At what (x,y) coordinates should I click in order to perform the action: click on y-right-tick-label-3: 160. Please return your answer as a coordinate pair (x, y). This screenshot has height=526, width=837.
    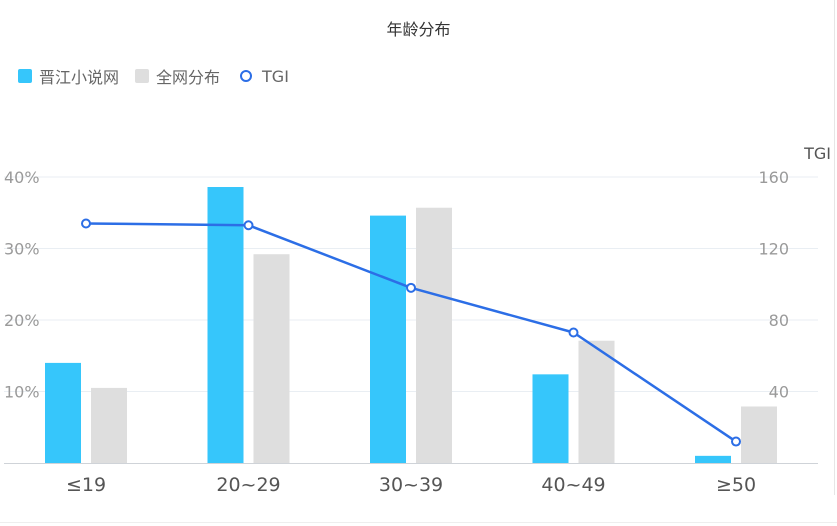
    Looking at the image, I should click on (773, 177).